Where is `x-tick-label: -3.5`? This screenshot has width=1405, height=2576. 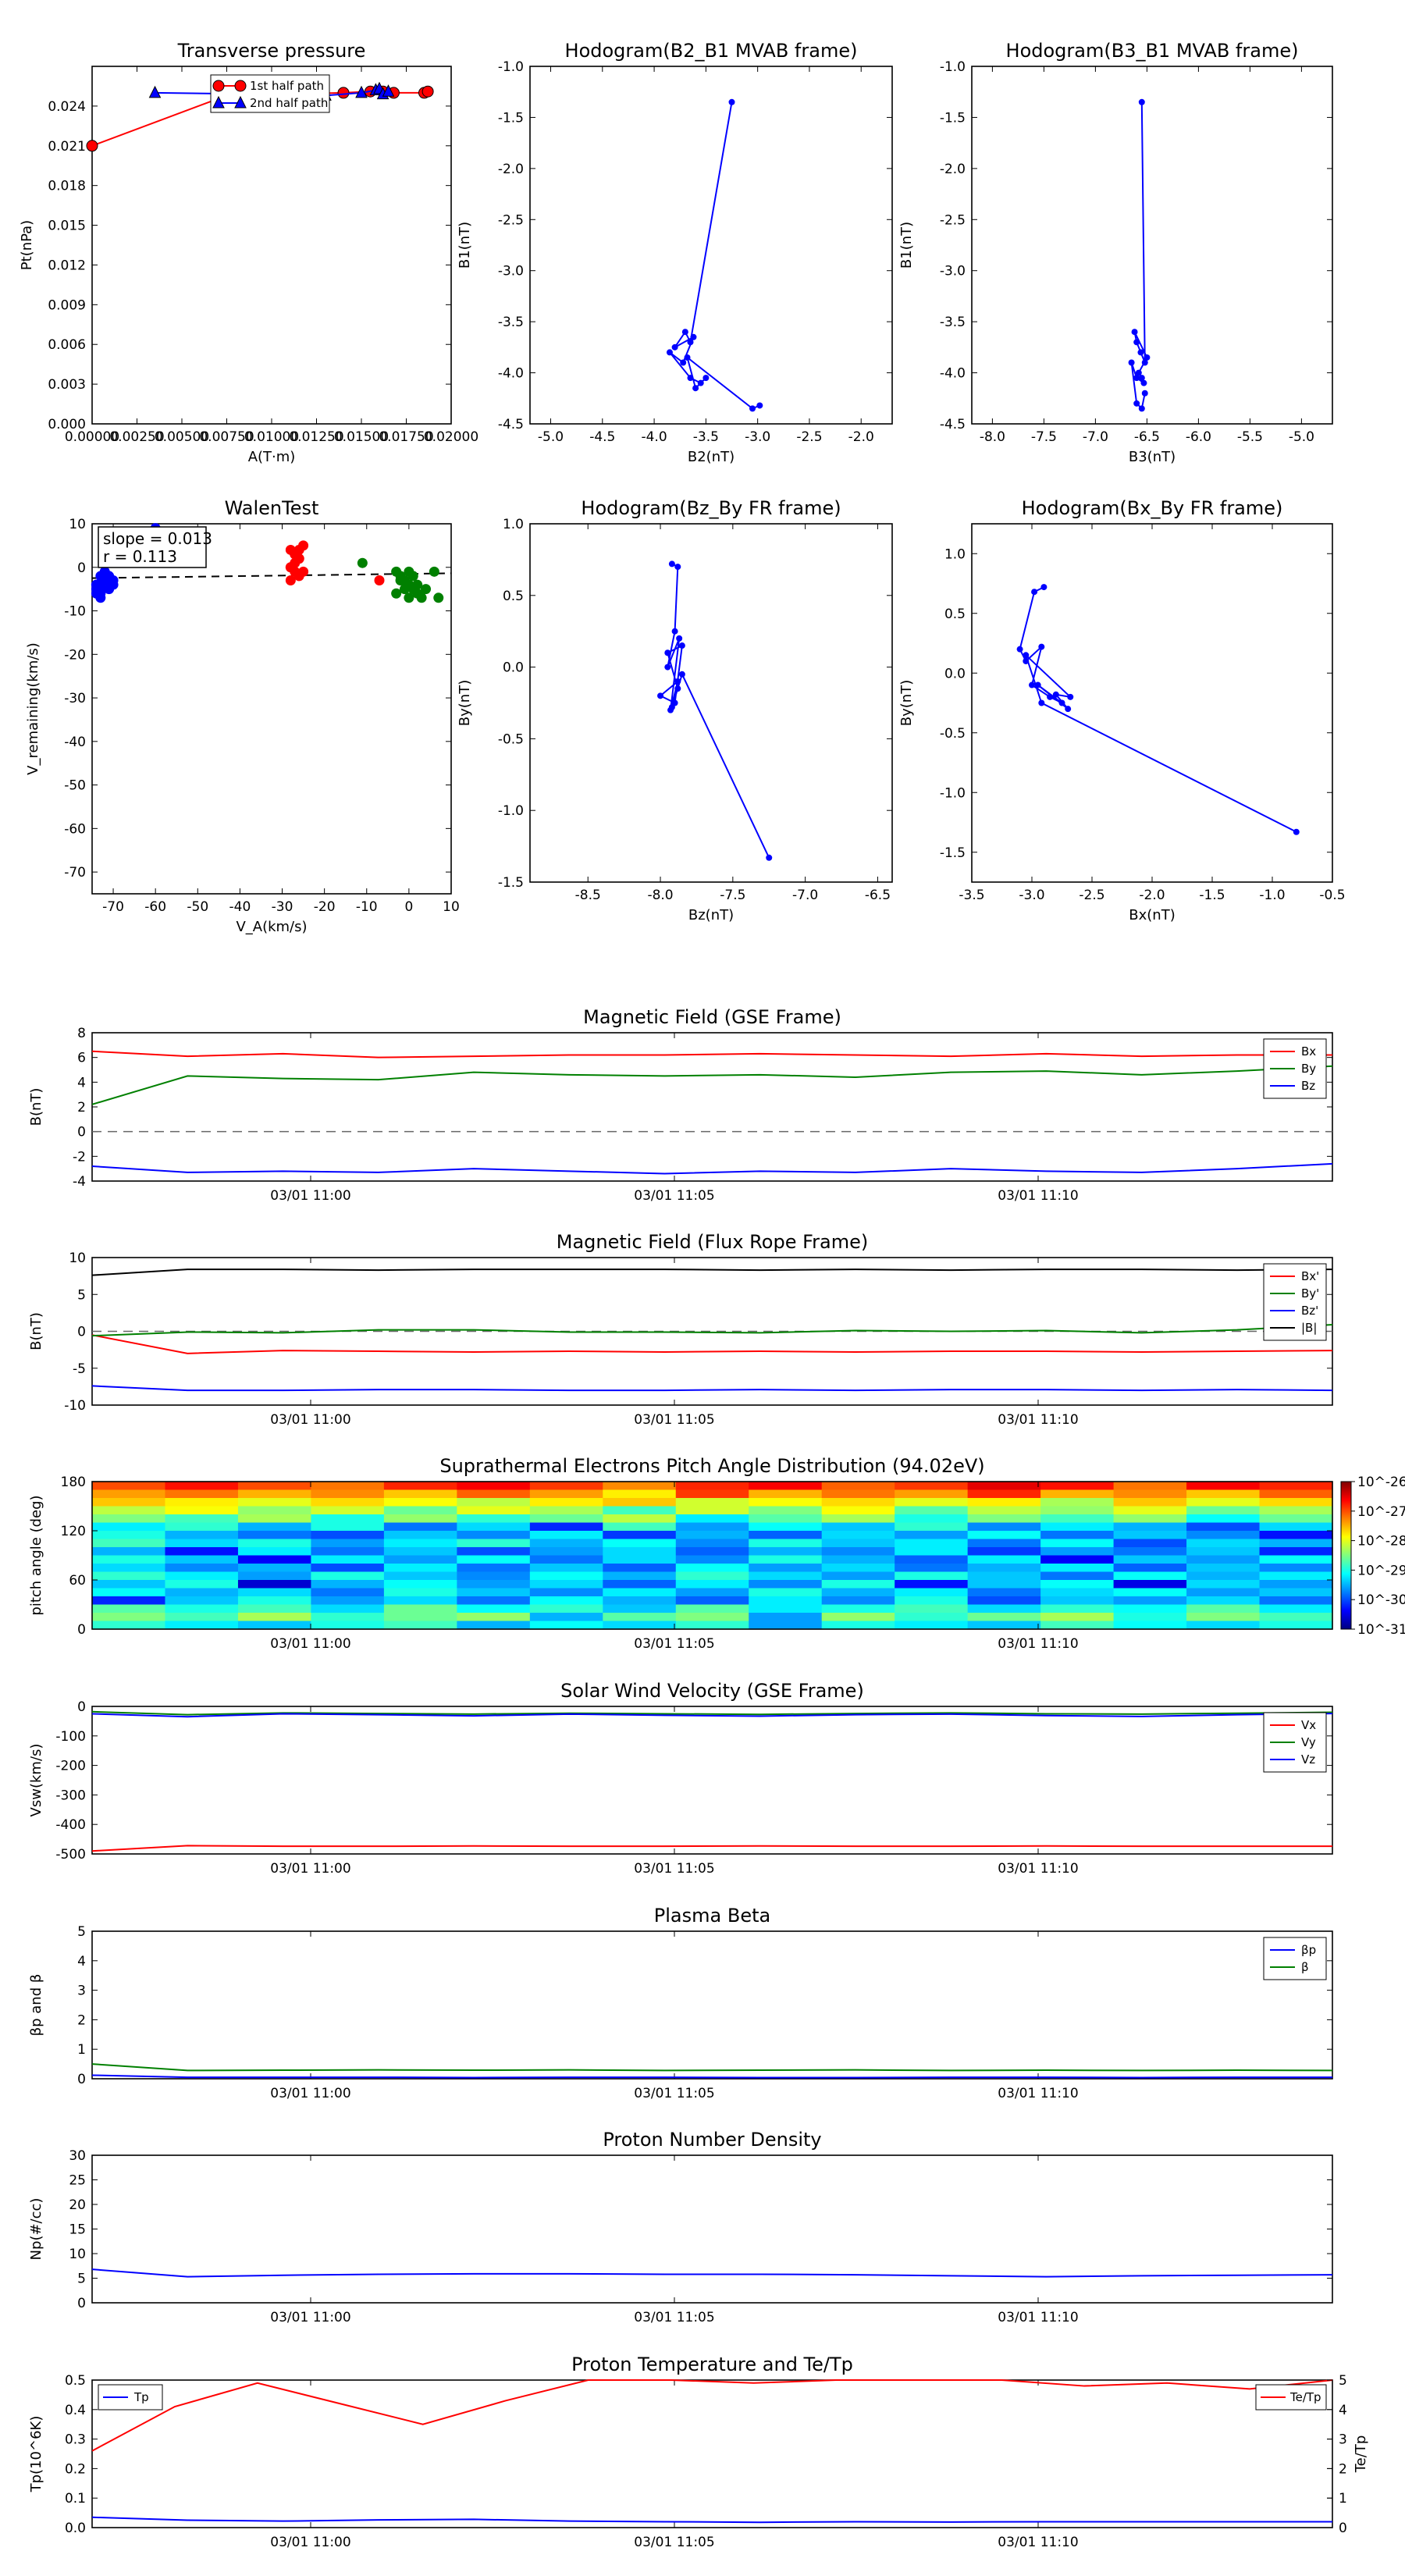
x-tick-label: -3.5 is located at coordinates (706, 437).